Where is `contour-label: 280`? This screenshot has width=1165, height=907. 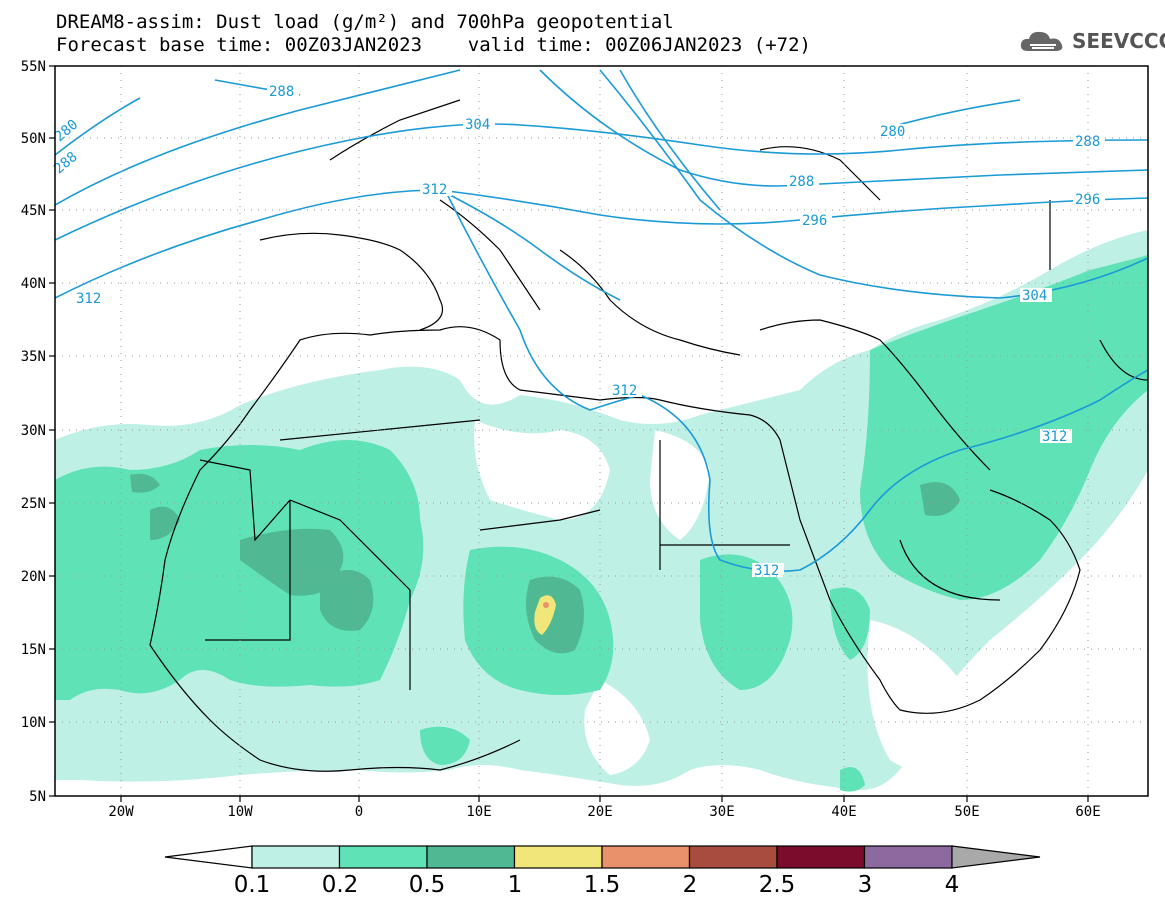 contour-label: 280 is located at coordinates (892, 132).